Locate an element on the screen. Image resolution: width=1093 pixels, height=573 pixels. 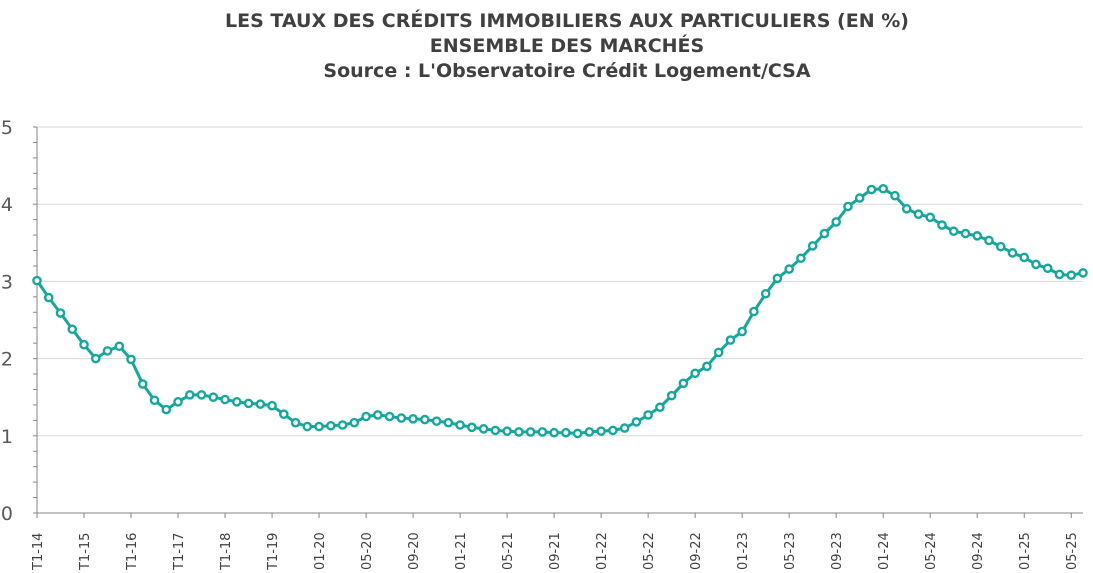
y-tick-label: 4 is located at coordinates (7, 205).